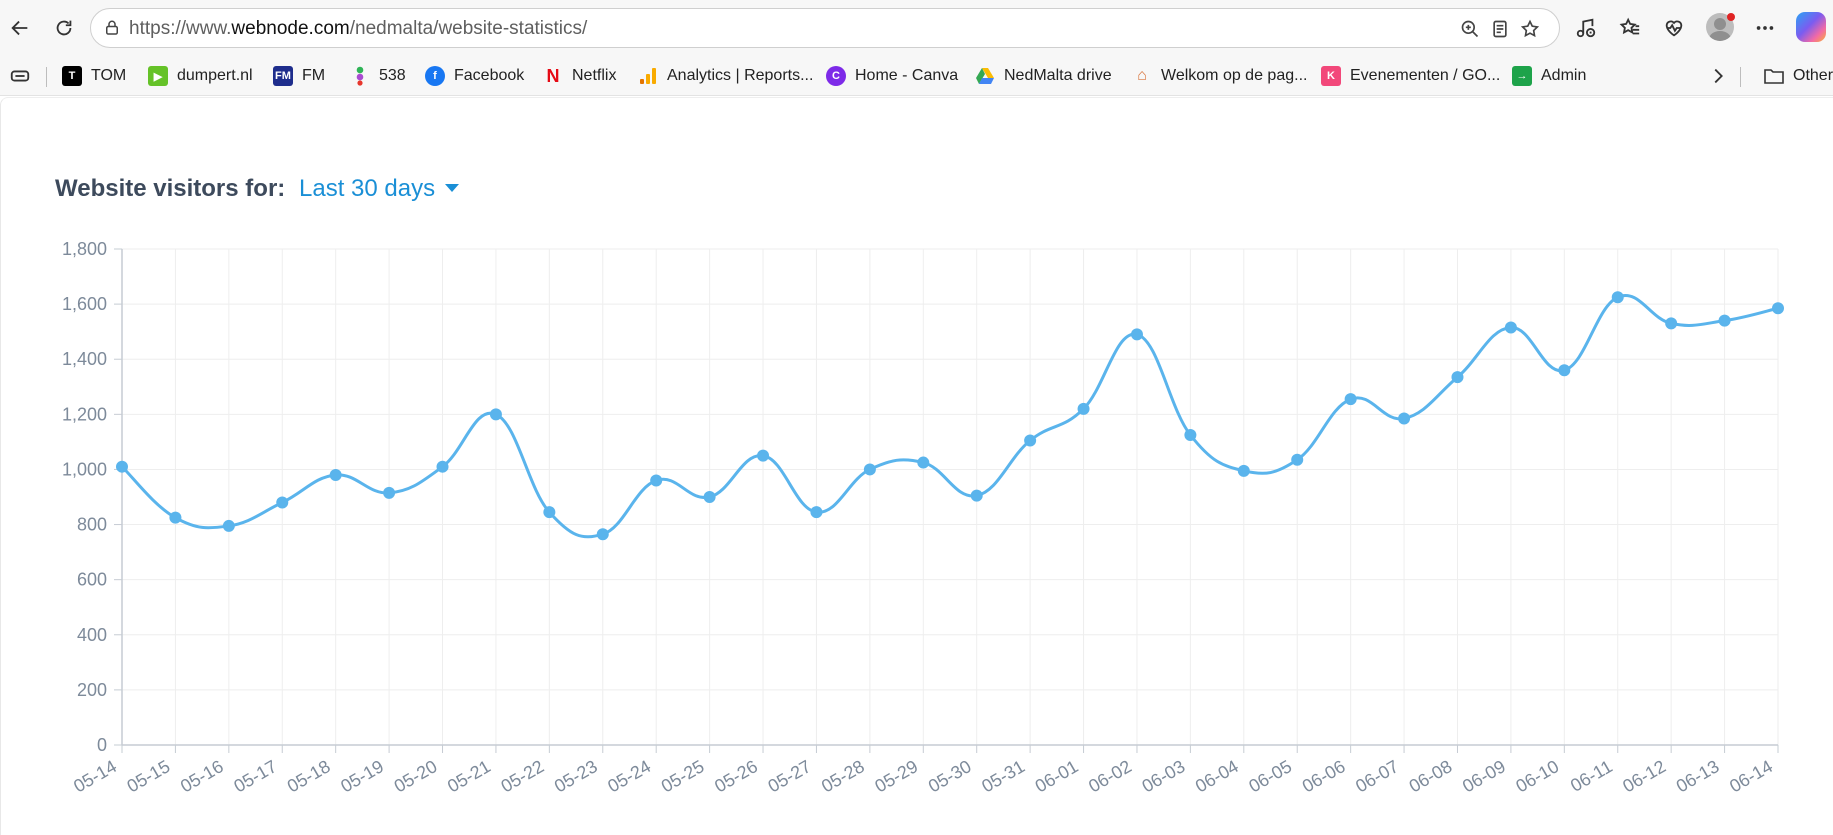  I want to click on y-tick-label: 1,800, so click(84, 249).